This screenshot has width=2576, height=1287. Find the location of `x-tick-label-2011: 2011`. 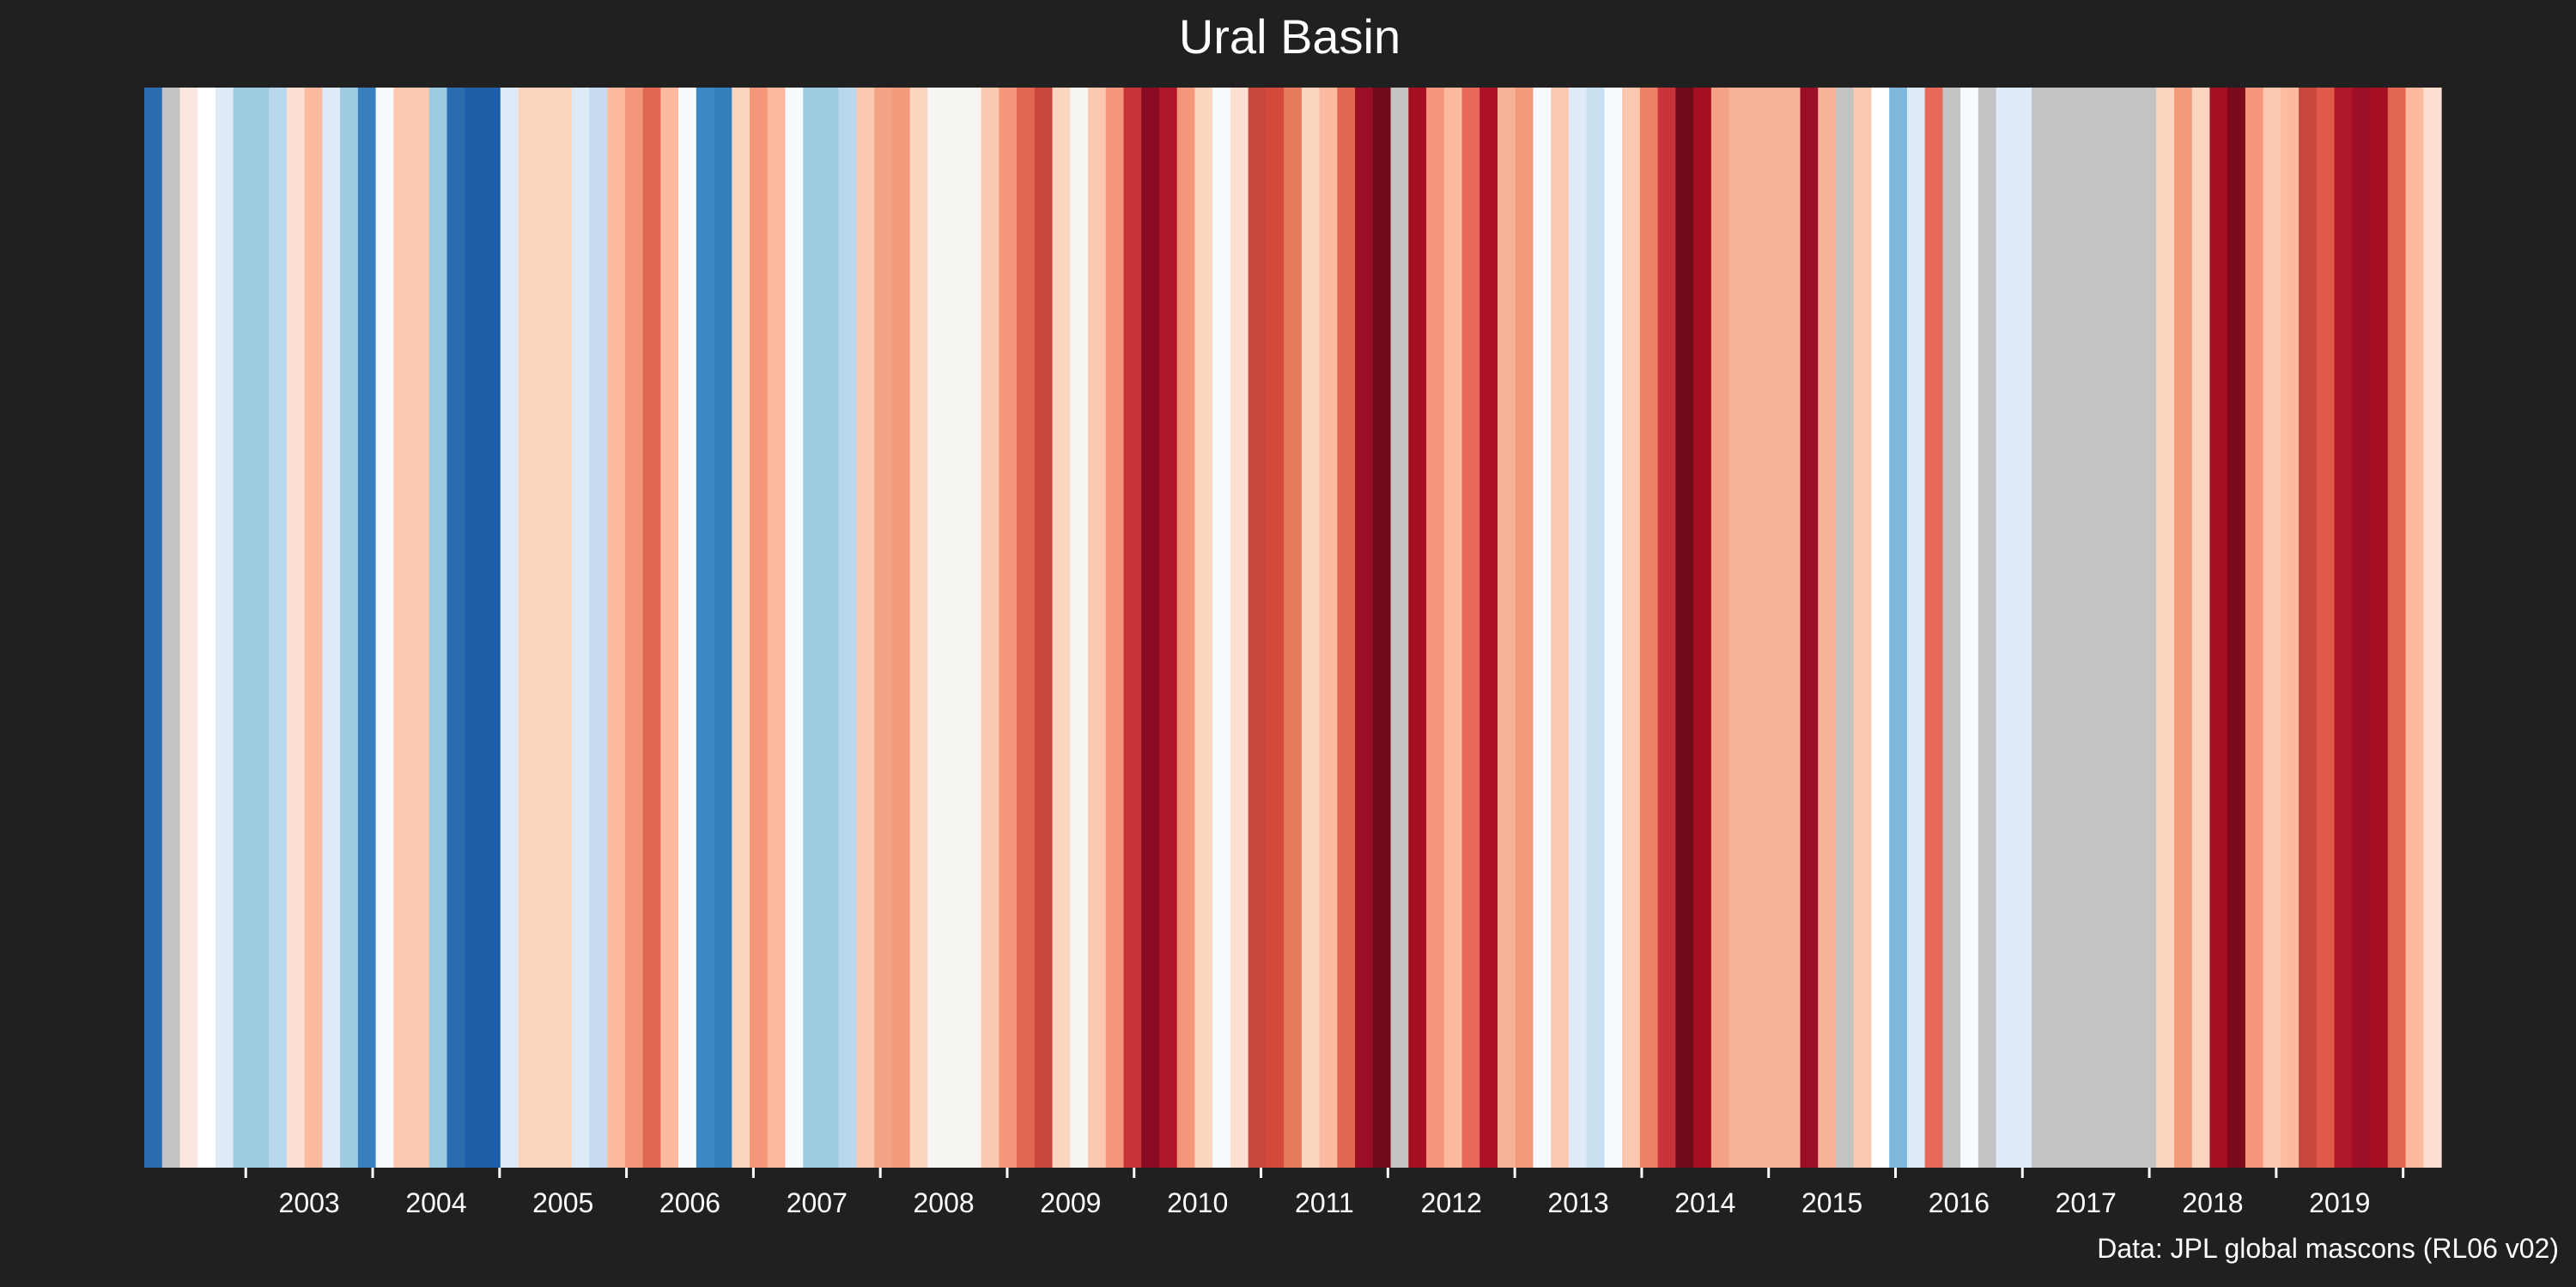

x-tick-label-2011: 2011 is located at coordinates (1324, 1202).